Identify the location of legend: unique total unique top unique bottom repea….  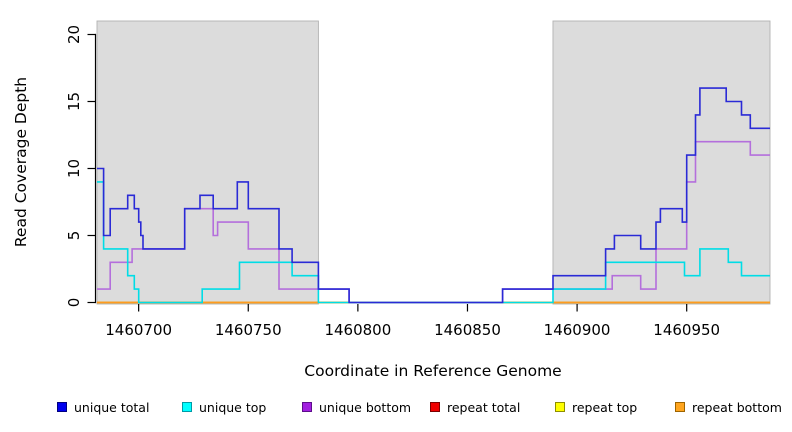
(396, 409).